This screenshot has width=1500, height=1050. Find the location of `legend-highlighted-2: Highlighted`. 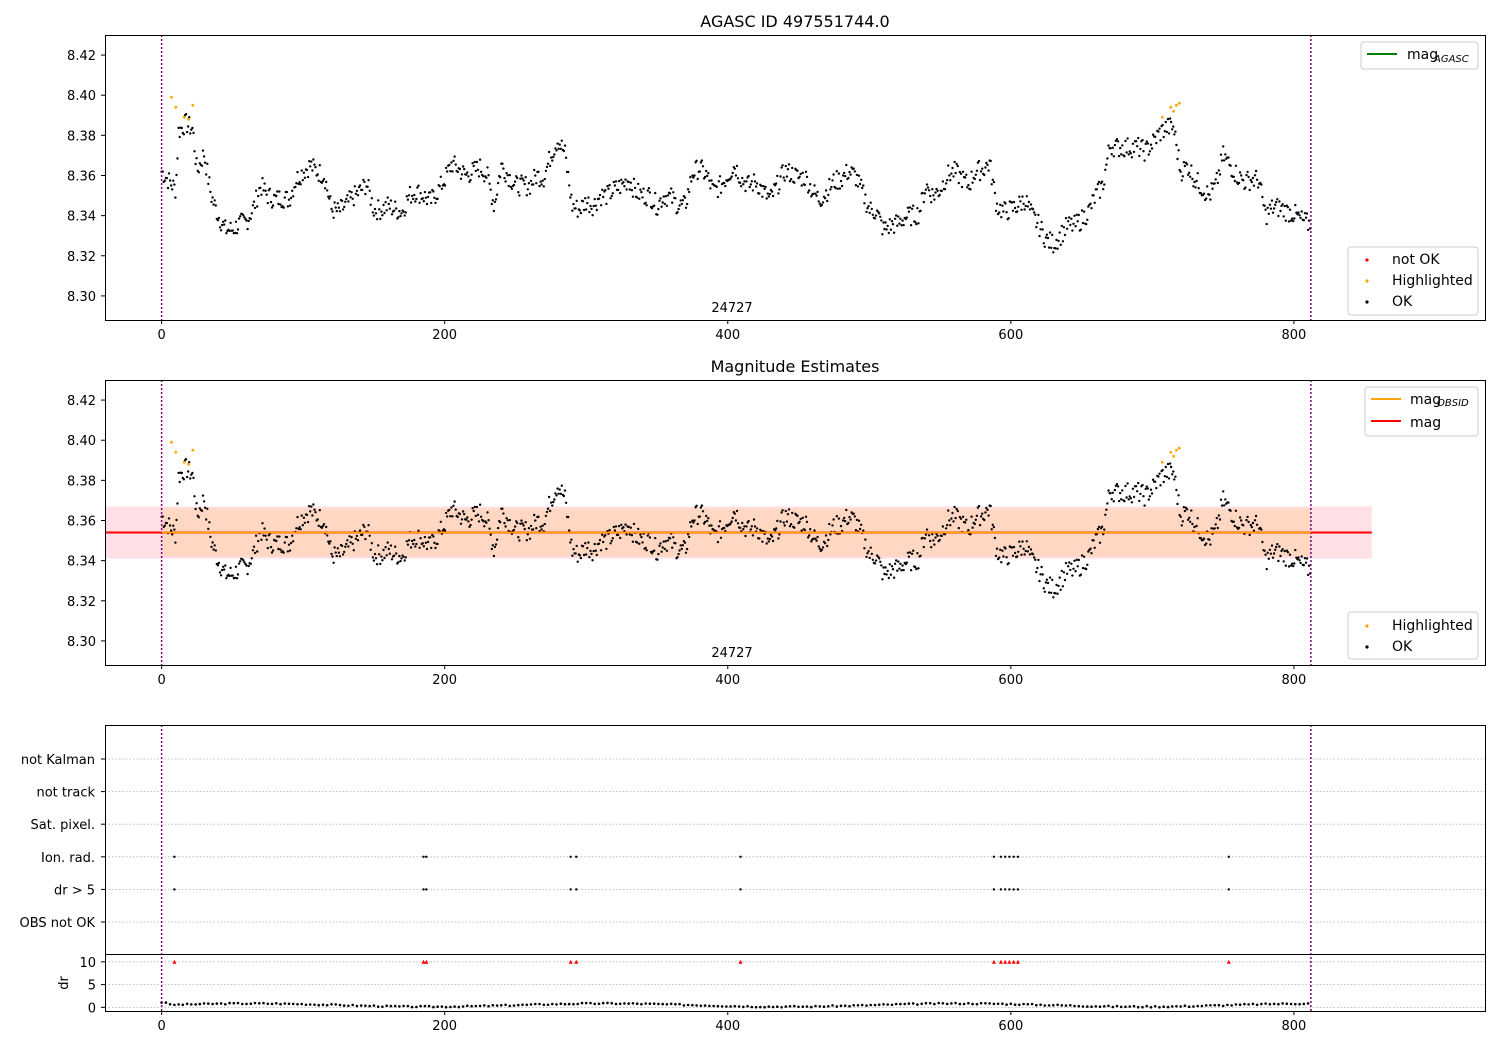

legend-highlighted-2: Highlighted is located at coordinates (1432, 626).